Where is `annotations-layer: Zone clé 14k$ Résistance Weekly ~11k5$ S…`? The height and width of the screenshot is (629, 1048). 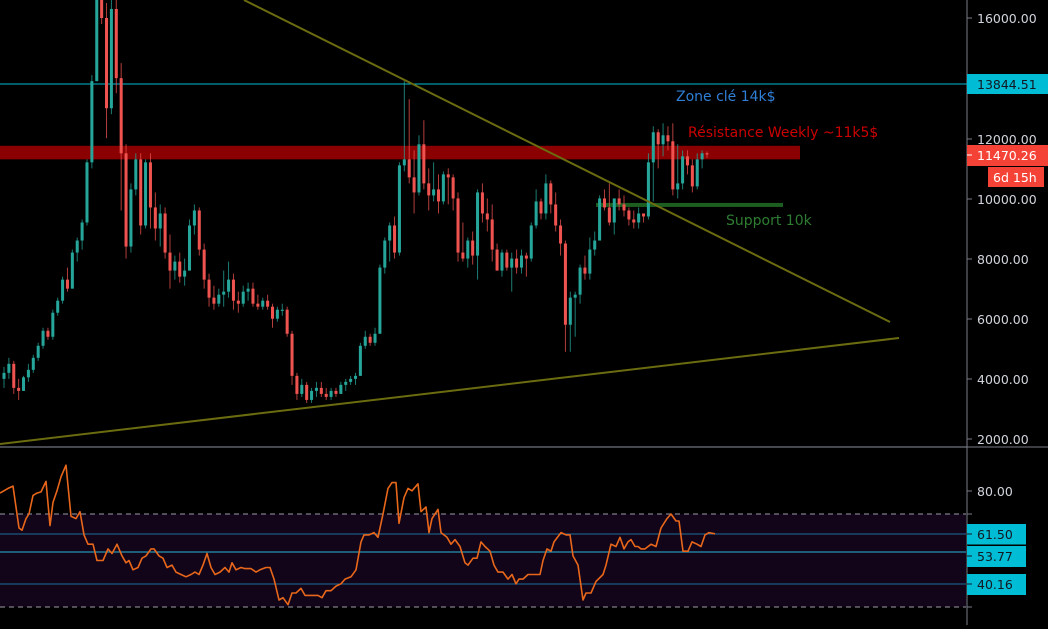
annotations-layer: Zone clé 14k$ Résistance Weekly ~11k5$ S… is located at coordinates (777, 159).